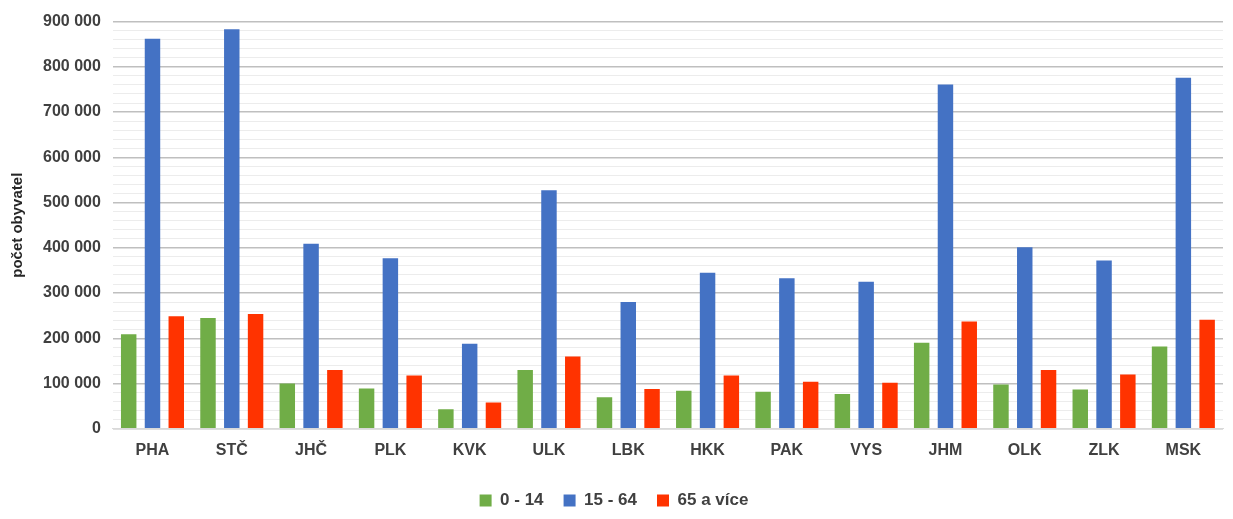 The width and height of the screenshot is (1233, 519). Describe the element at coordinates (71, 66) in the screenshot. I see `y-tick-label: 800 000` at that location.